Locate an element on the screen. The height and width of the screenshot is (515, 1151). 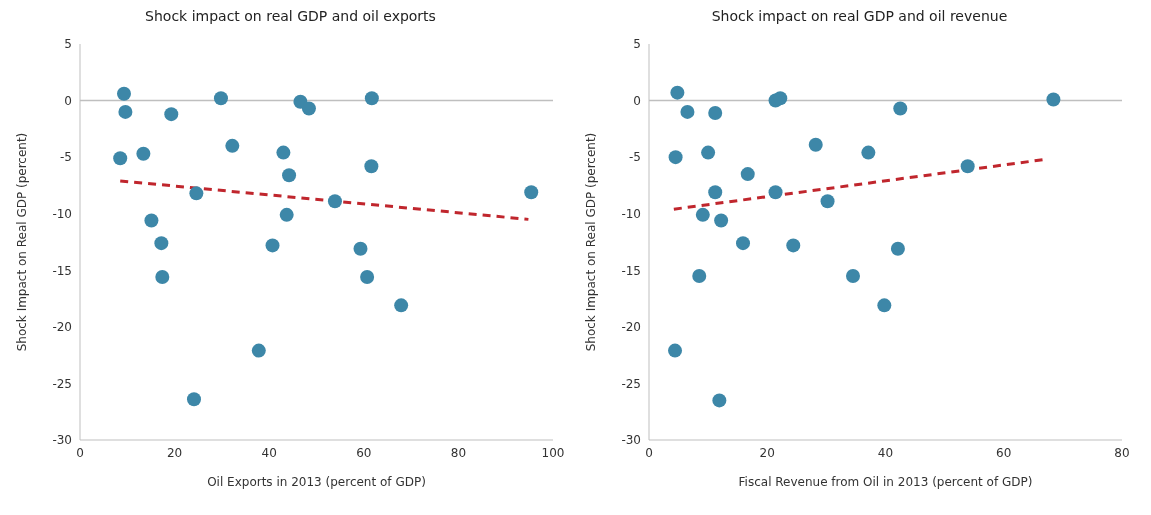
x-axis-title: Fiscal Revenue from Oil in 2013 (percent of GDP) is located at coordinates (885, 482).